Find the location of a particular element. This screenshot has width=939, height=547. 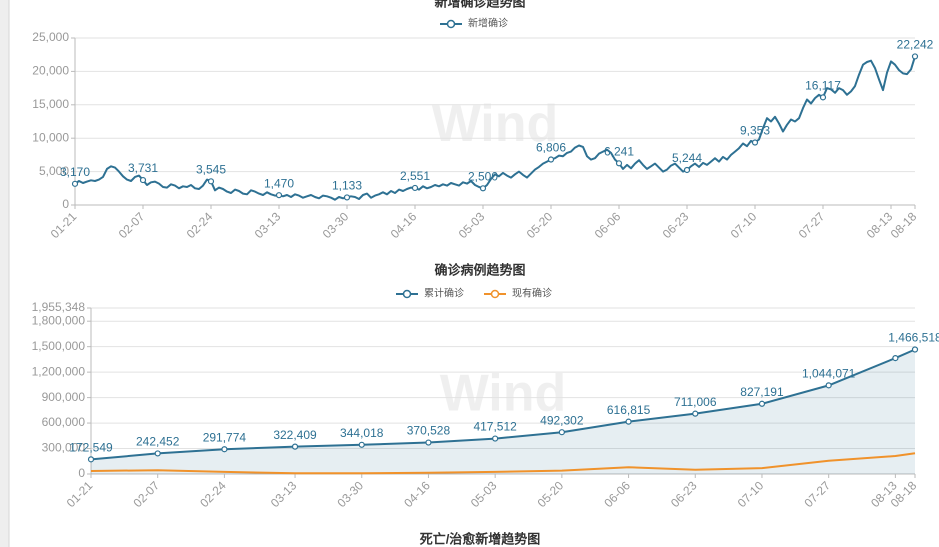

legend-label: 新增确诊 is located at coordinates (488, 23).